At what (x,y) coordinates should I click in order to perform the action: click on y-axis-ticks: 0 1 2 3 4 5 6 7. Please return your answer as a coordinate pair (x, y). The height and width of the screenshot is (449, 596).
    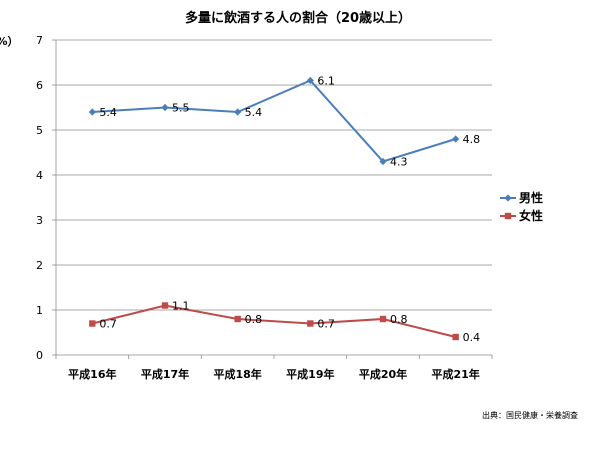
    Looking at the image, I should click on (39, 198).